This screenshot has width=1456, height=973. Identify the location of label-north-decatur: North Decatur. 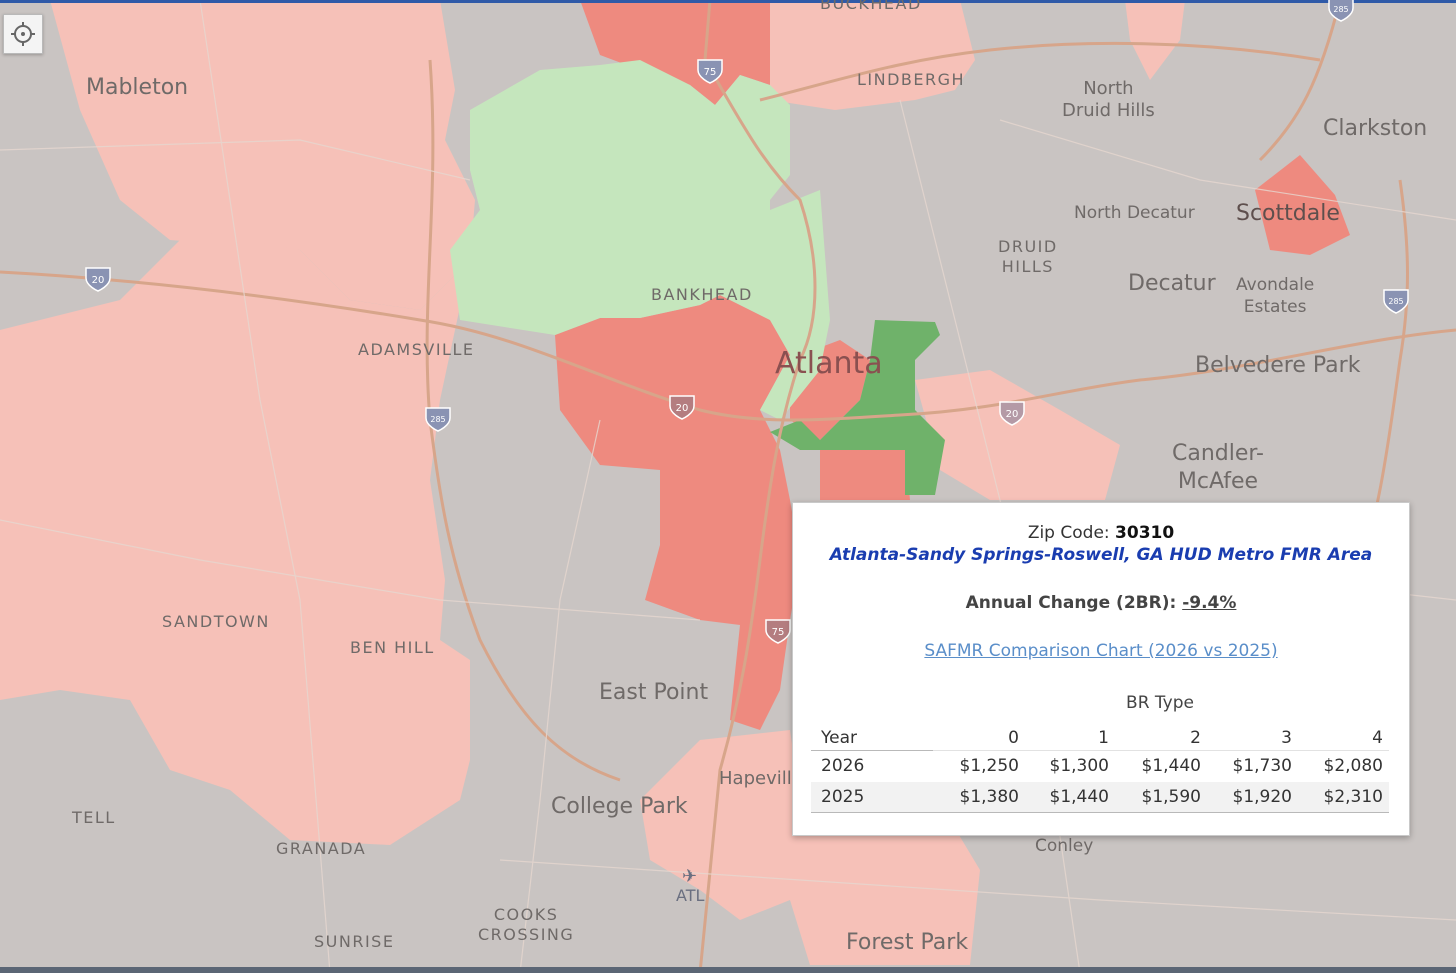
(1134, 213).